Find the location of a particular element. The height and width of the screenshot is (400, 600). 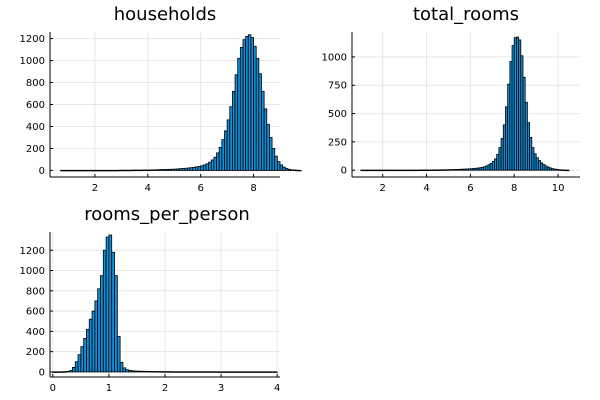

x-tick-label: 0 is located at coordinates (53, 388).